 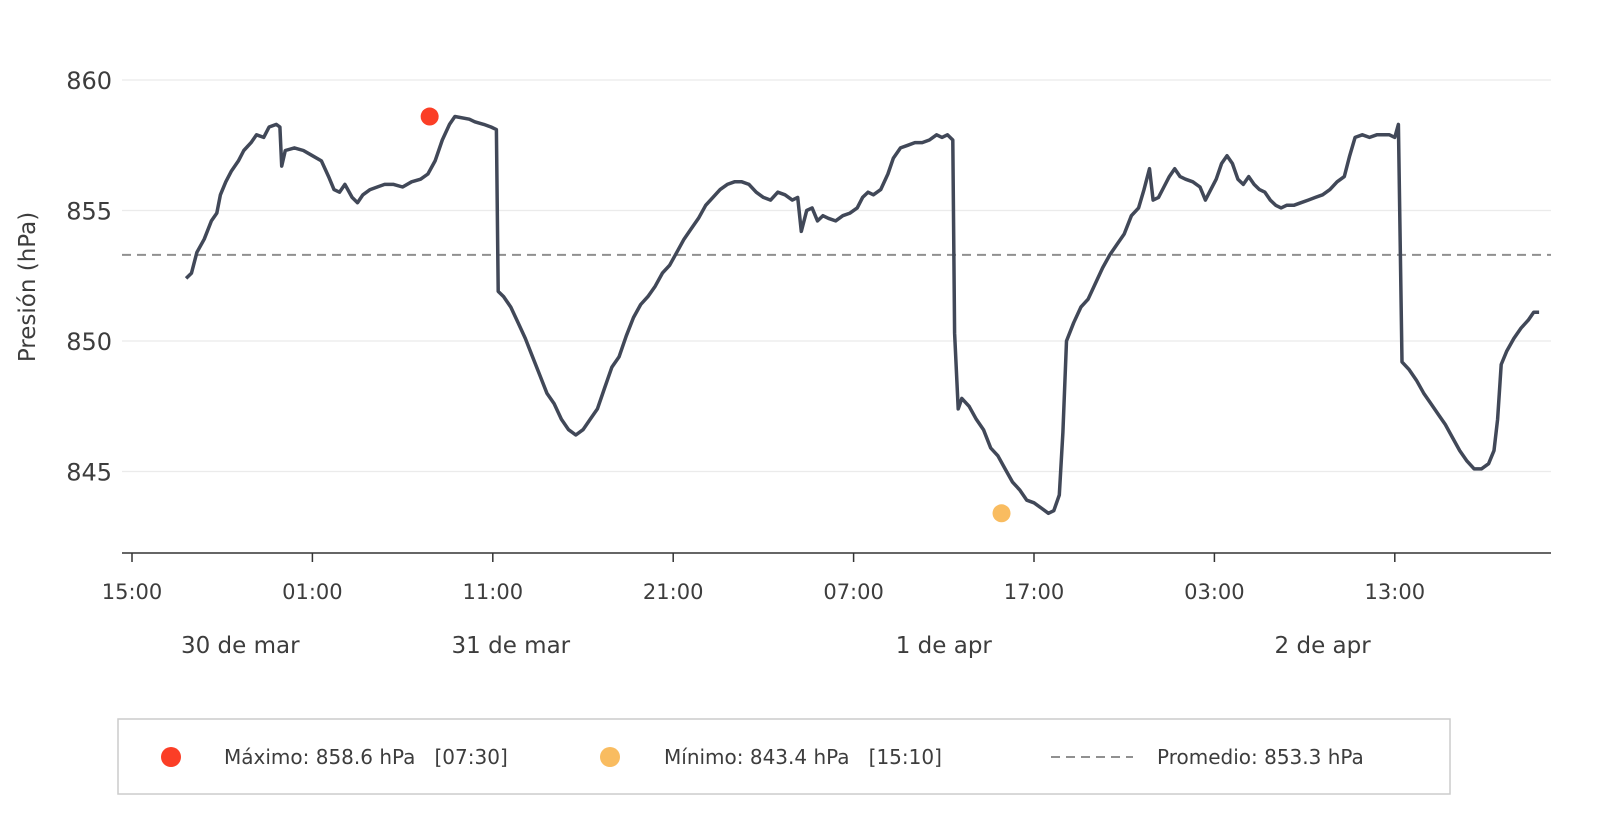 I want to click on legend-box, so click(x=784, y=756).